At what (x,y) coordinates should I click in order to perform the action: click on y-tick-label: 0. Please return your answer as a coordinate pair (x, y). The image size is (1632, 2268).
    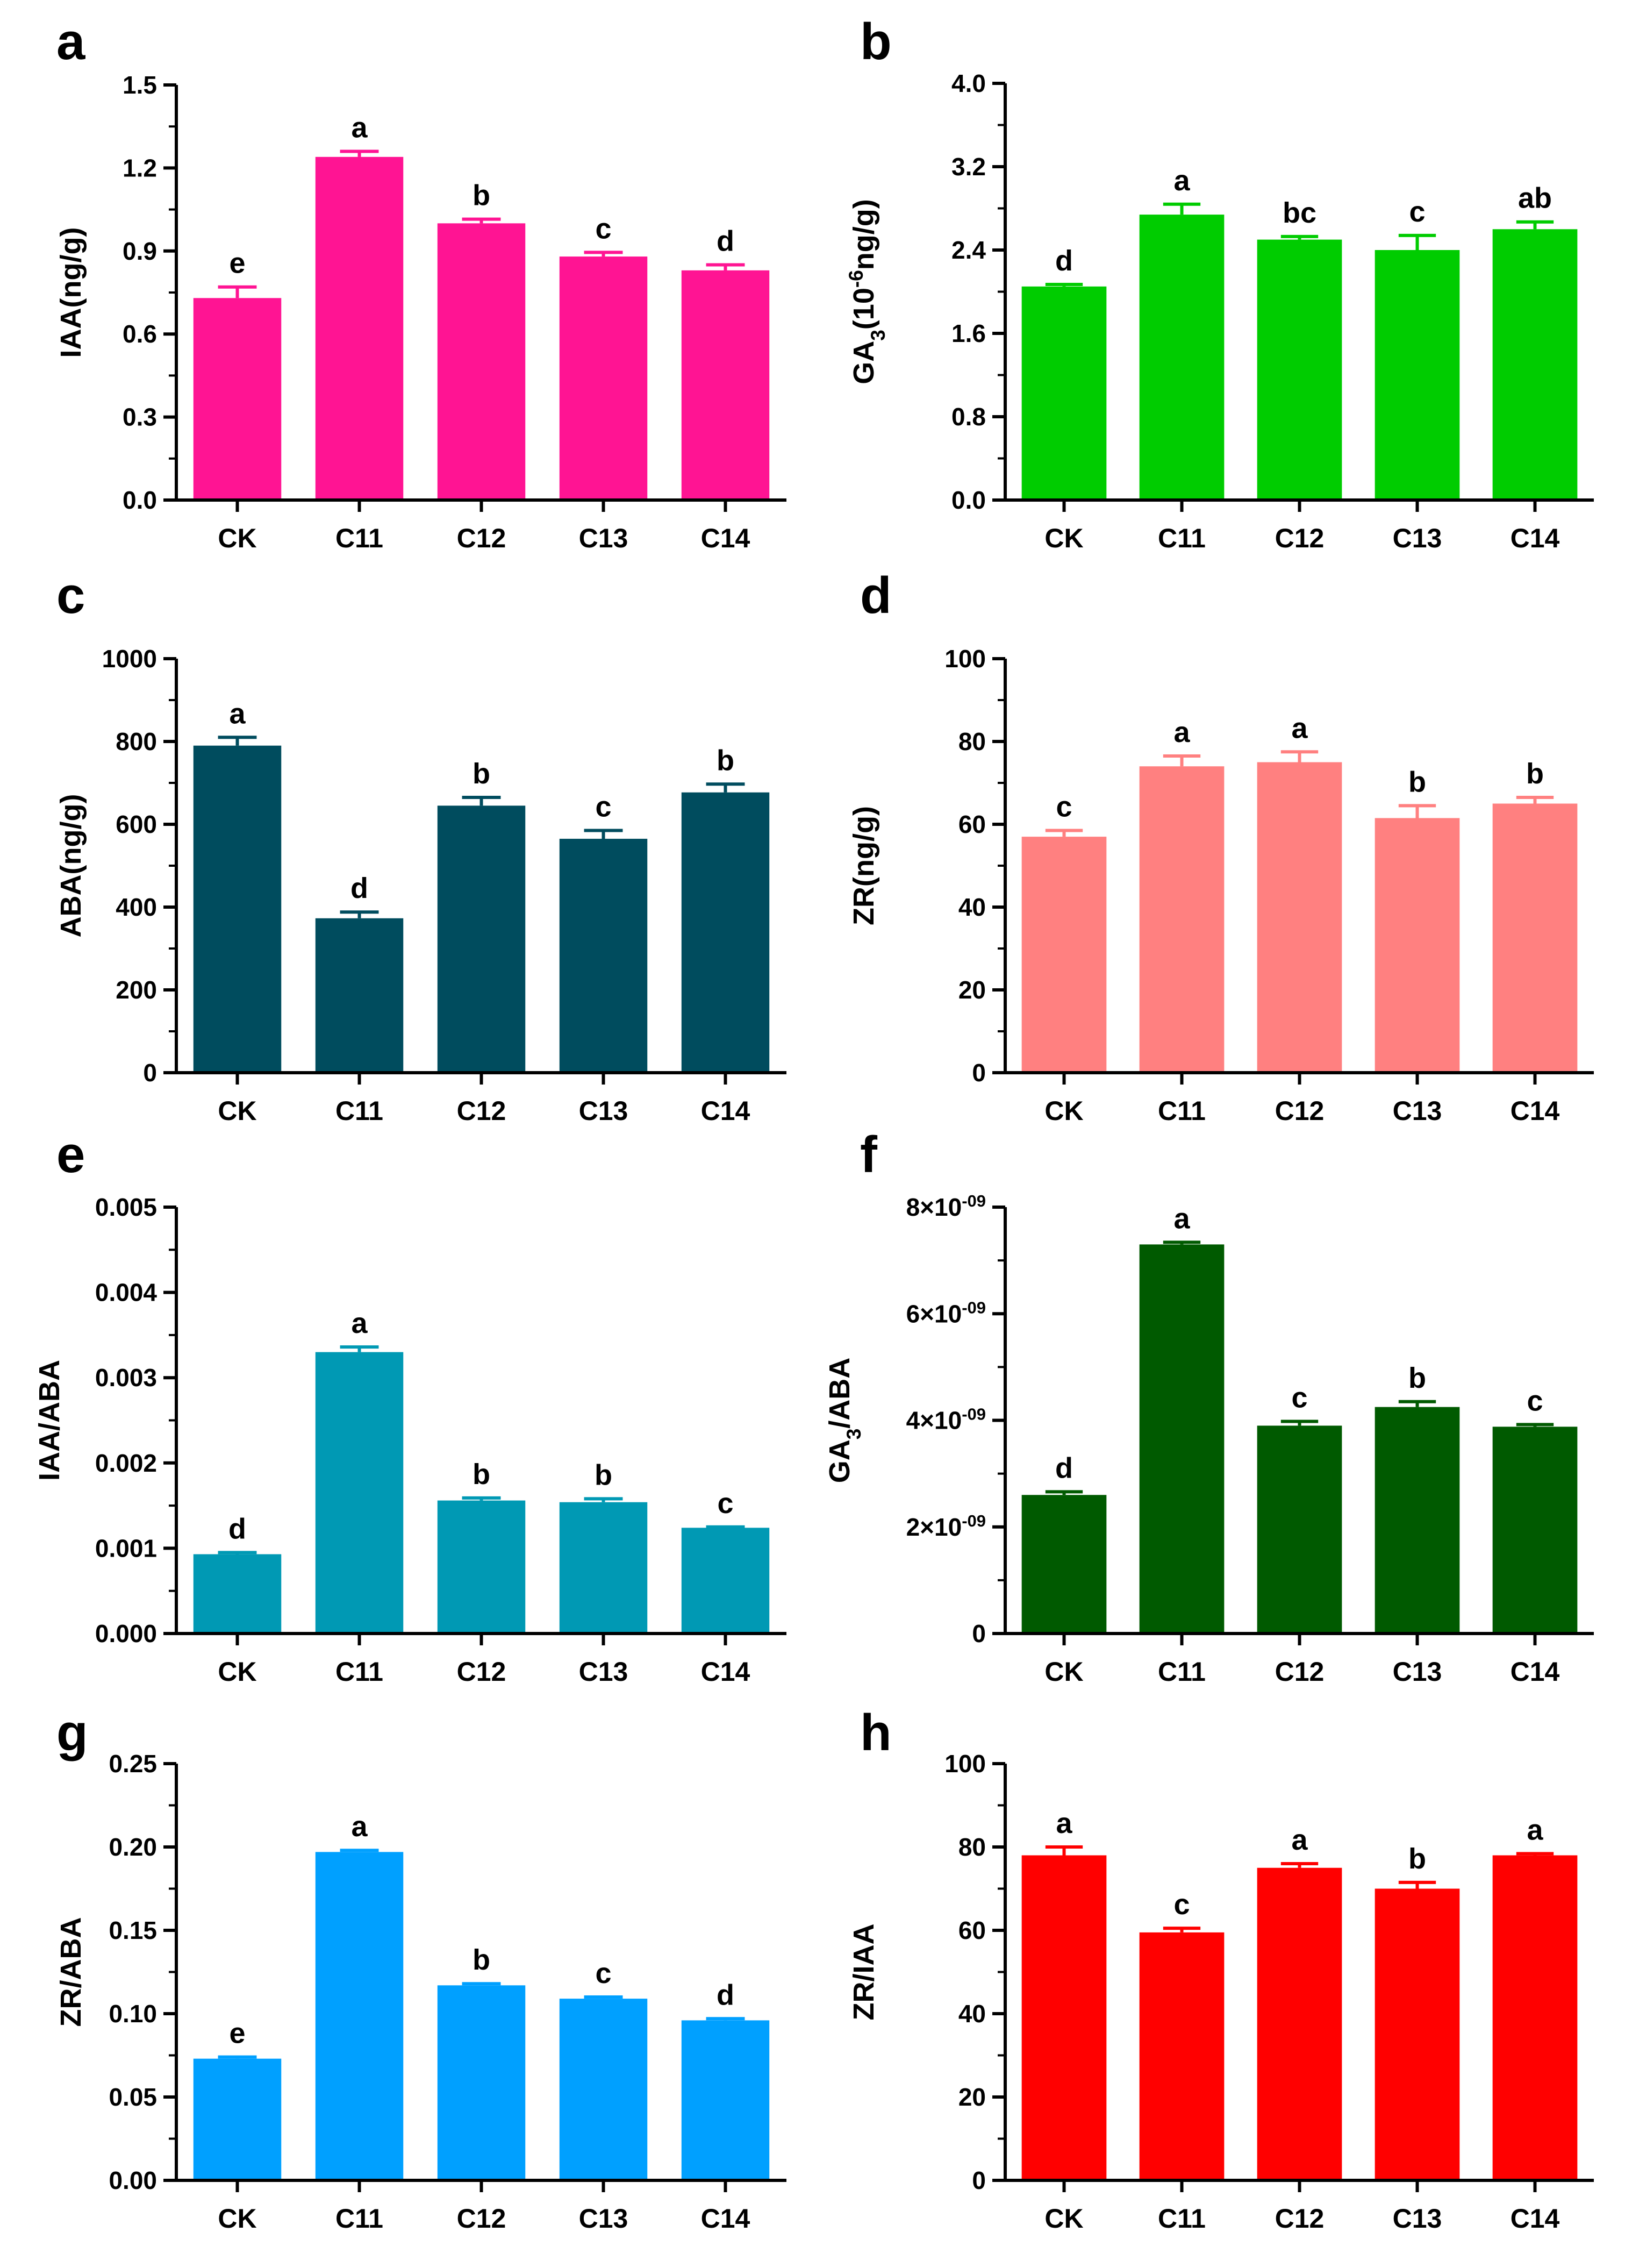
    Looking at the image, I should click on (979, 1633).